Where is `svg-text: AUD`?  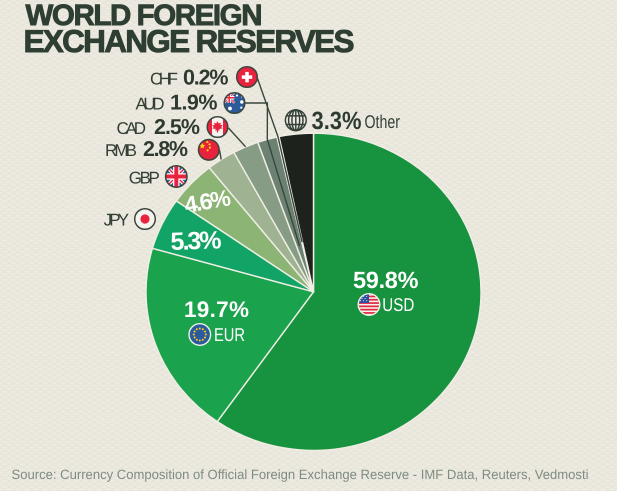
svg-text: AUD is located at coordinates (150, 104).